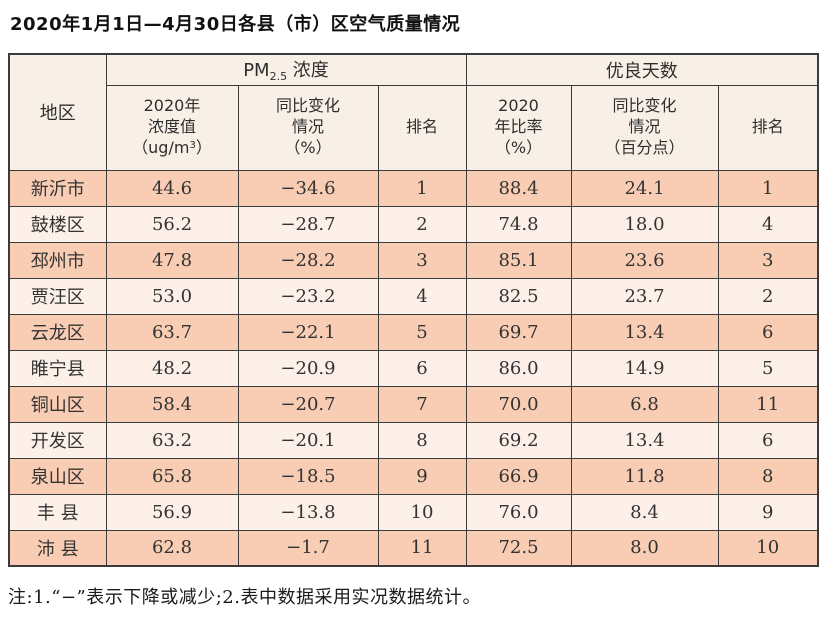 This screenshot has width=825, height=620. What do you see at coordinates (57, 332) in the screenshot?
I see `region-cell: 云龙区` at bounding box center [57, 332].